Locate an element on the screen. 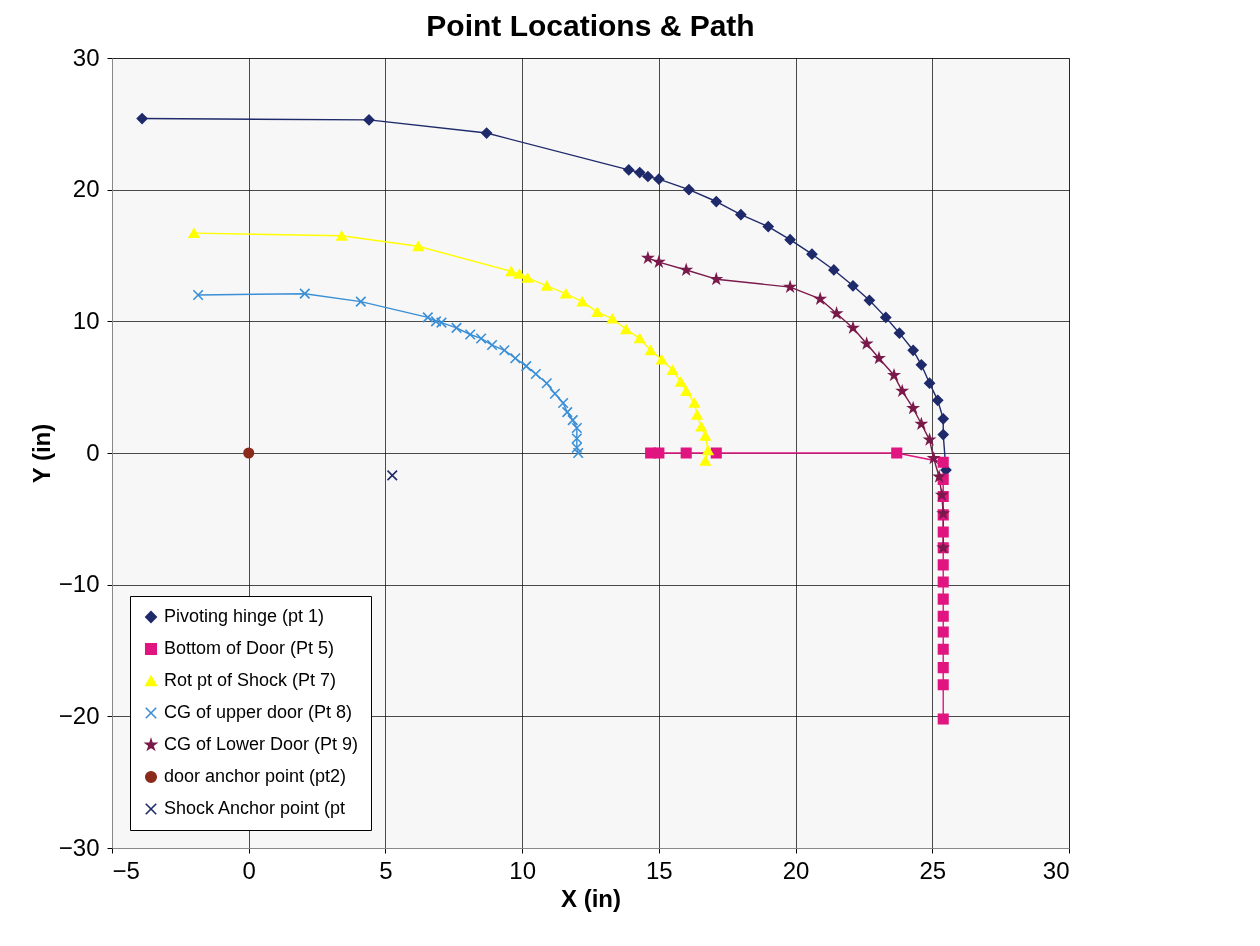  y-tick-label: 30 is located at coordinates (86, 57).